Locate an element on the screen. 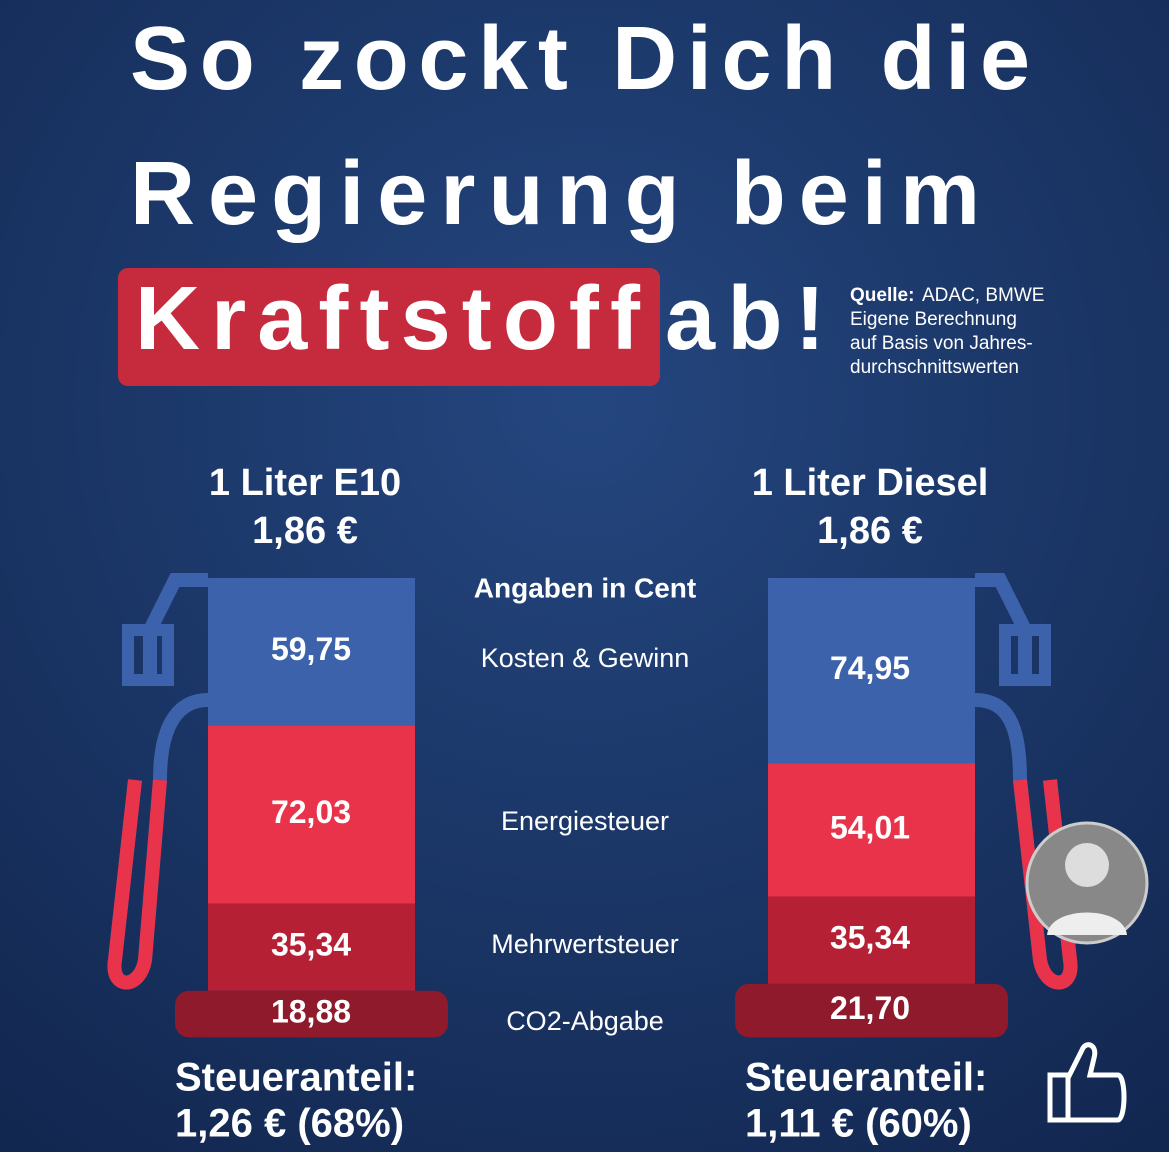 This screenshot has width=1169, height=1152. value-label: 18,88 is located at coordinates (311, 1012).